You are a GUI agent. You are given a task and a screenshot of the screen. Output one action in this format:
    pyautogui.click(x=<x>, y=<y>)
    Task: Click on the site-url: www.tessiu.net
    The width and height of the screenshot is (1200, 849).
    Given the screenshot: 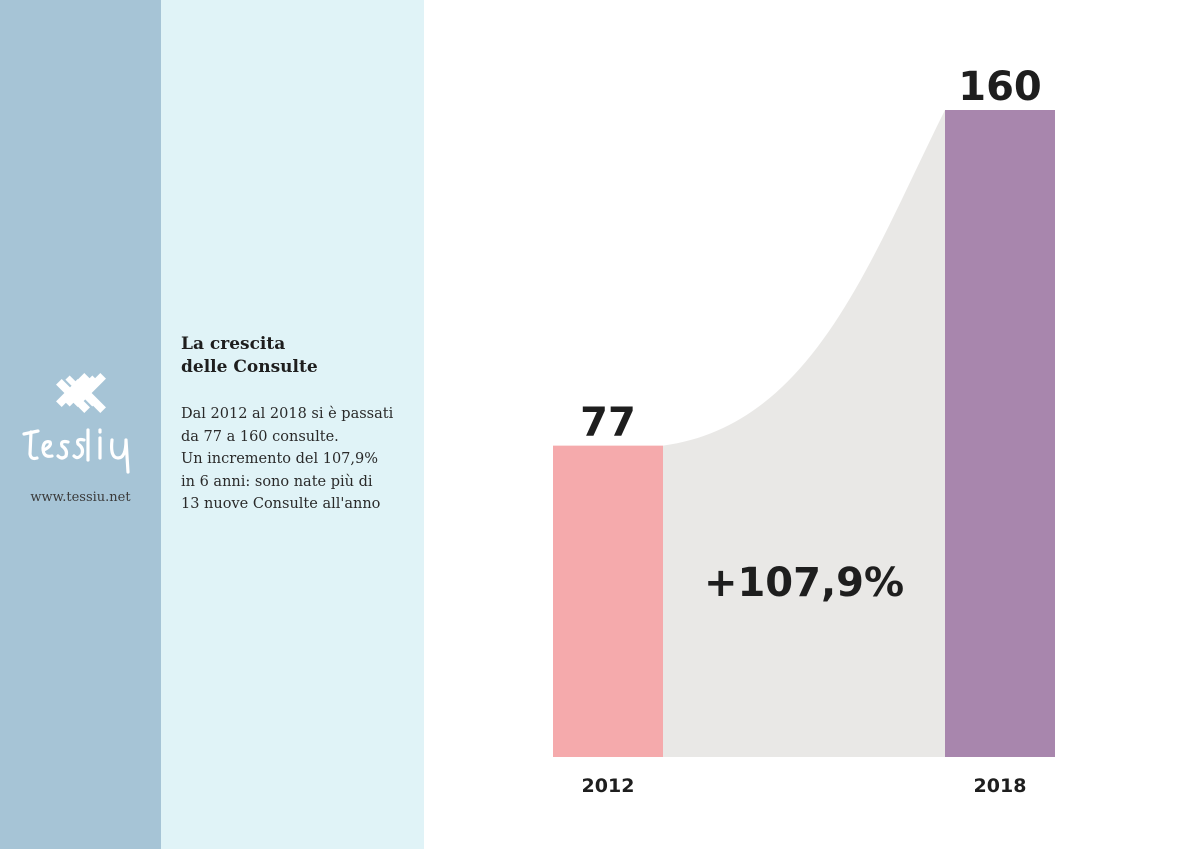 What is the action you would take?
    pyautogui.click(x=80, y=497)
    